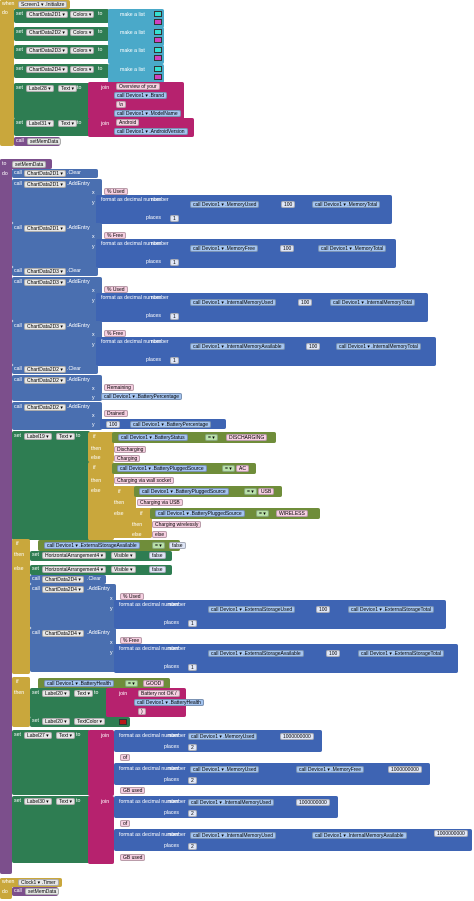 Image resolution: width=474 pixels, height=901 pixels. Describe the element at coordinates (29, 164) in the screenshot. I see `procedure-name: setMemData` at that location.